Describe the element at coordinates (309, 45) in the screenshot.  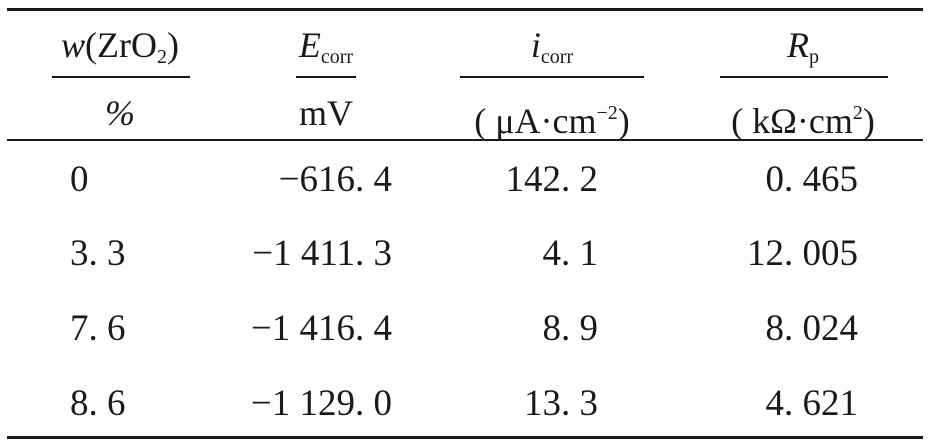
I see `header-ecorr-symbol: E` at that location.